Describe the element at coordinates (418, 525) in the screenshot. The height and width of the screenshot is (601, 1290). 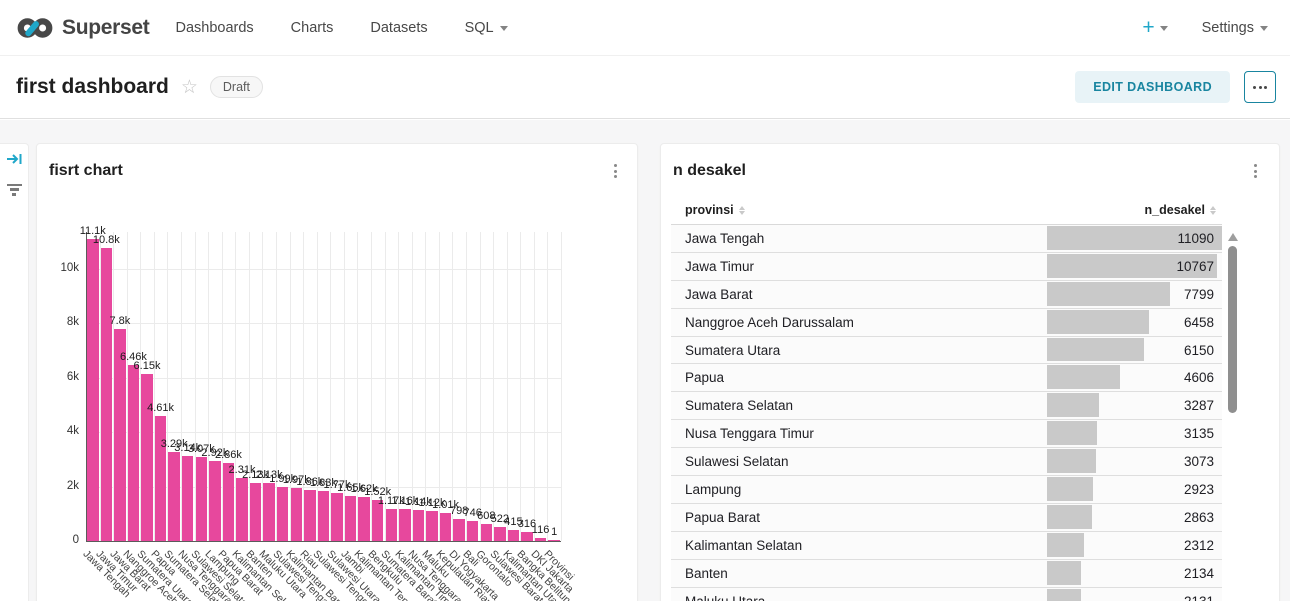
I see `bar-Nusa Tenggara Barat` at that location.